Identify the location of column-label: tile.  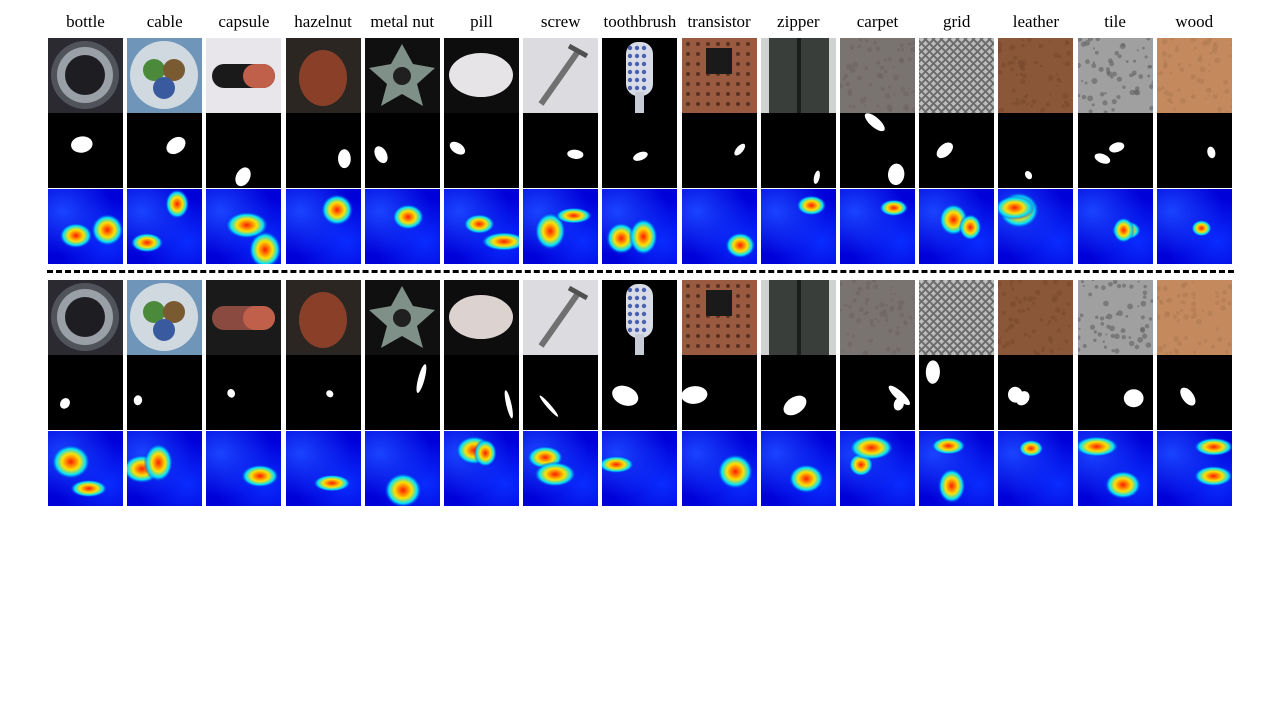
(1115, 21).